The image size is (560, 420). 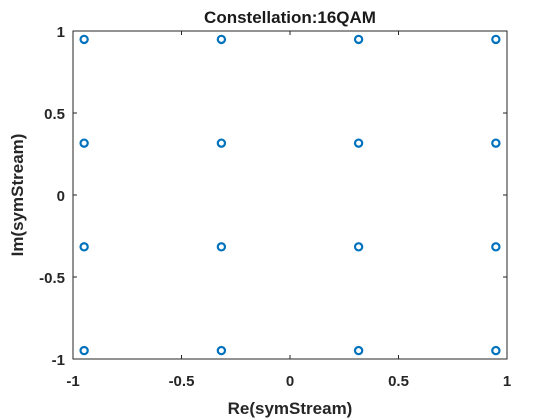 I want to click on chart-title: Constellation:16QAM, so click(x=290, y=17).